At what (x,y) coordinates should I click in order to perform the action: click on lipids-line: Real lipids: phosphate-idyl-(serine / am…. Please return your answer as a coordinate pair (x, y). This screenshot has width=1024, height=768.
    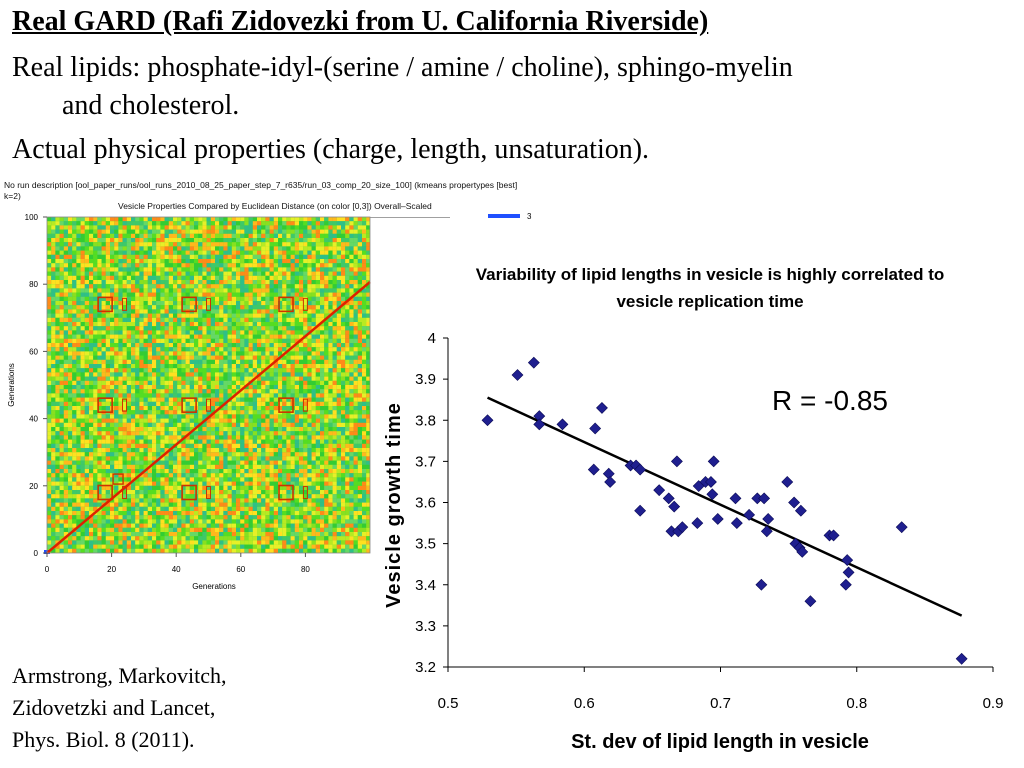
    Looking at the image, I should click on (402, 67).